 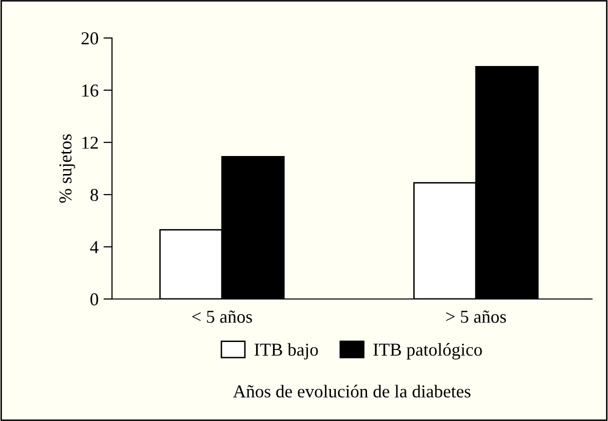 I want to click on y-axis-title: % sujetos, so click(x=67, y=168).